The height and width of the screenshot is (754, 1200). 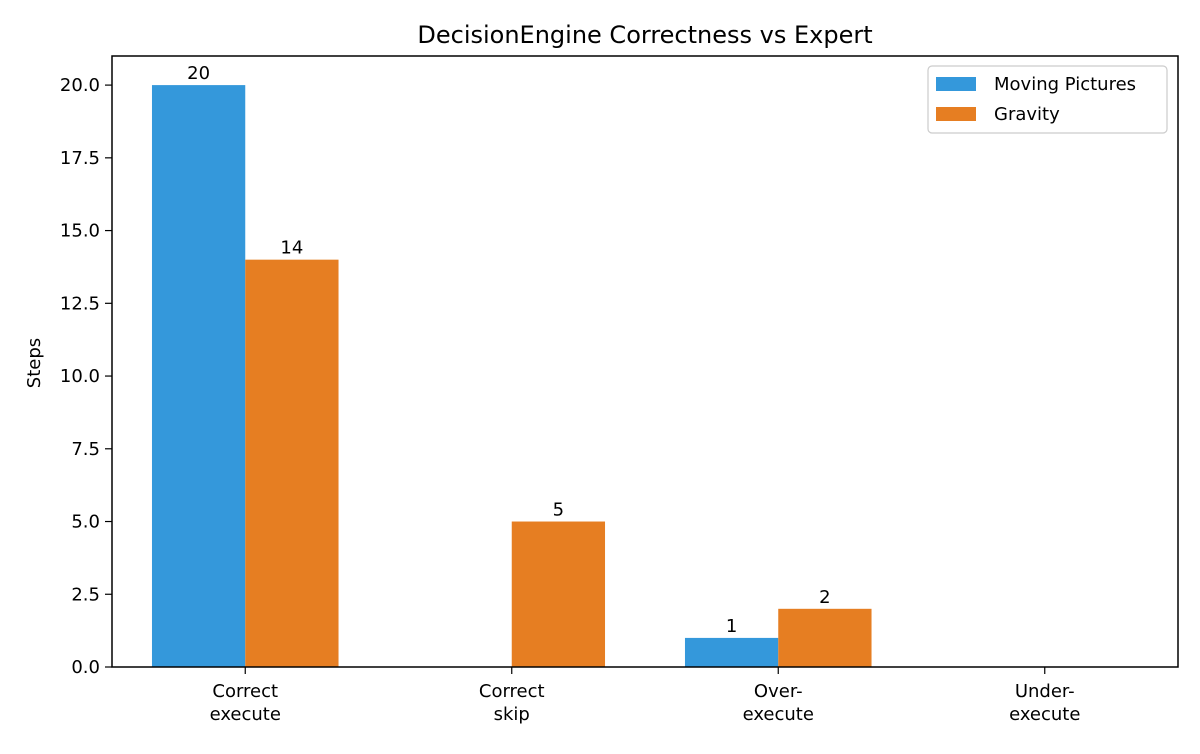 I want to click on data-label-0-0: 20, so click(x=198, y=73).